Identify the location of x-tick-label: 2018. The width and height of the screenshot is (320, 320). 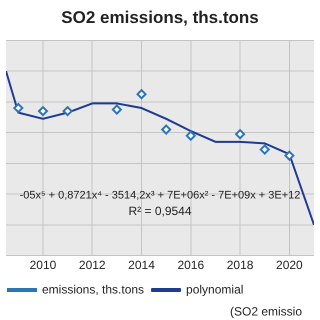
(240, 265).